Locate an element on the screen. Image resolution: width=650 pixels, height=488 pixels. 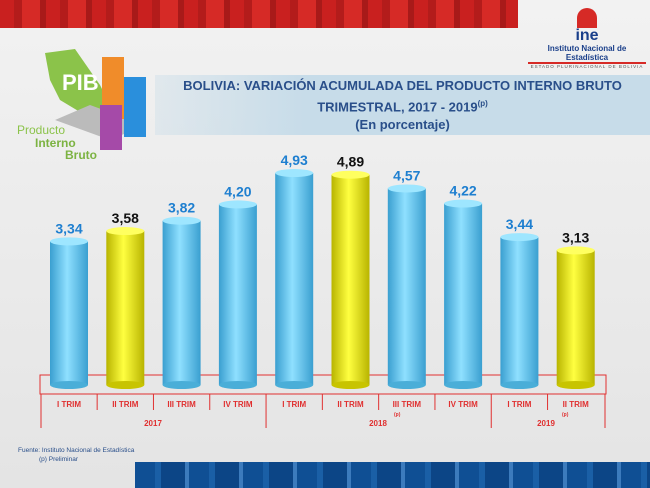
value-label: 4,20 is located at coordinates (237, 191).